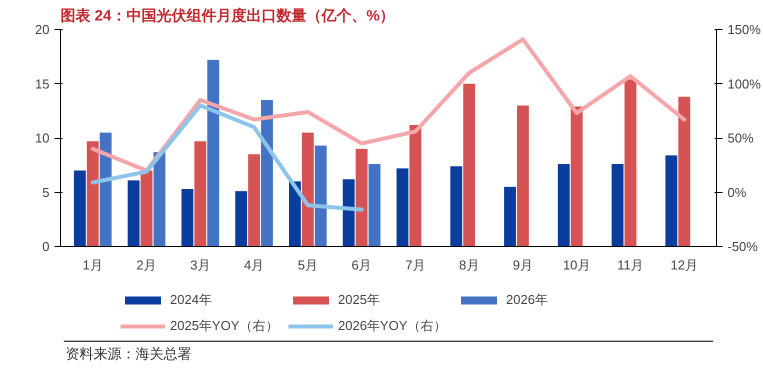 This screenshot has width=763, height=369. I want to click on x-tick-label: 11月, so click(630, 265).